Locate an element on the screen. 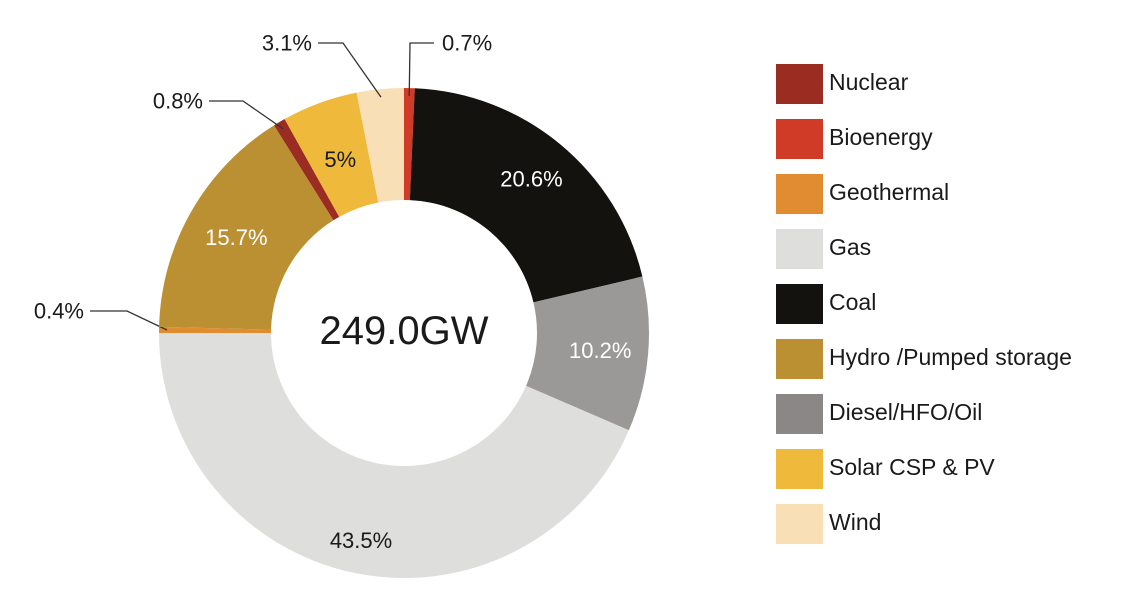 Image resolution: width=1132 pixels, height=602 pixels. slice-bioenergy is located at coordinates (409, 144).